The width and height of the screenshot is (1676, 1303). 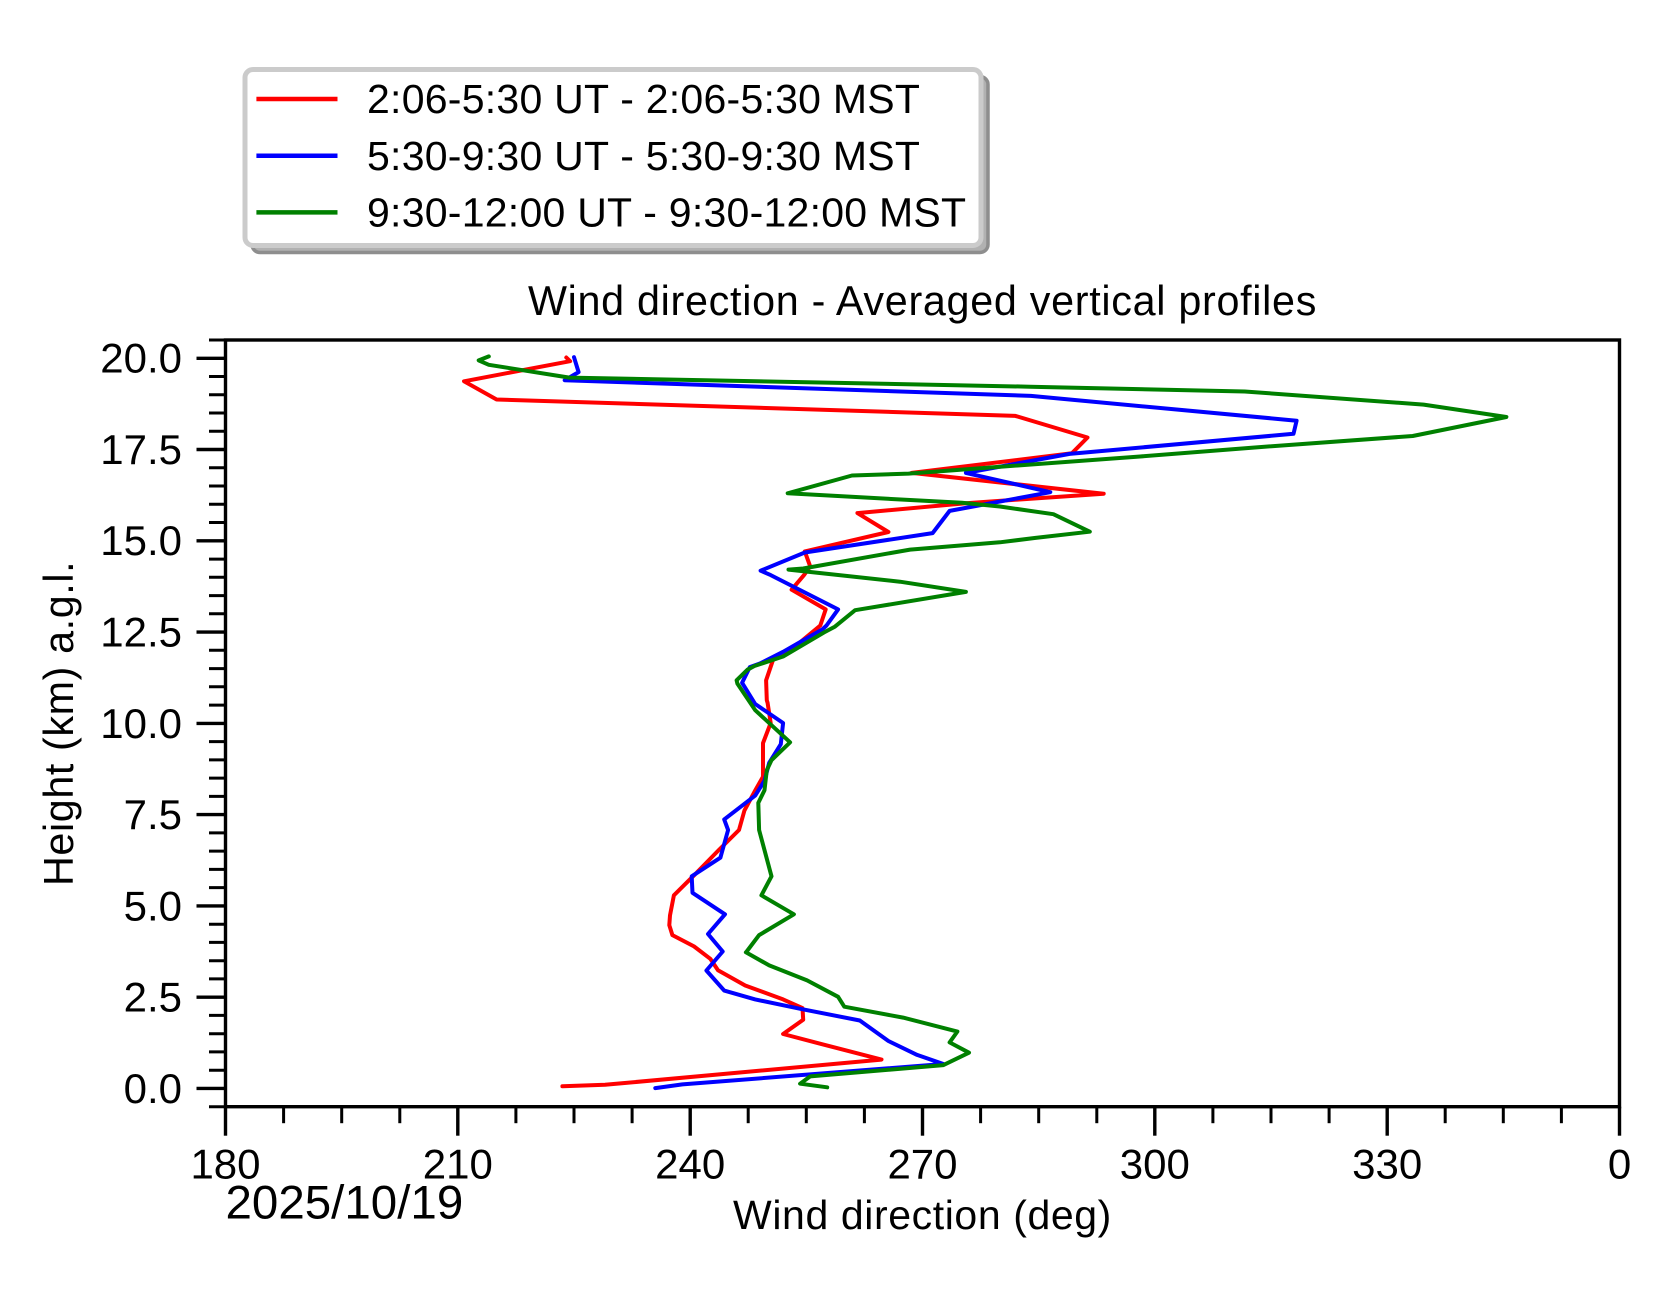 I want to click on svg-text: 7.5, so click(x=153, y=814).